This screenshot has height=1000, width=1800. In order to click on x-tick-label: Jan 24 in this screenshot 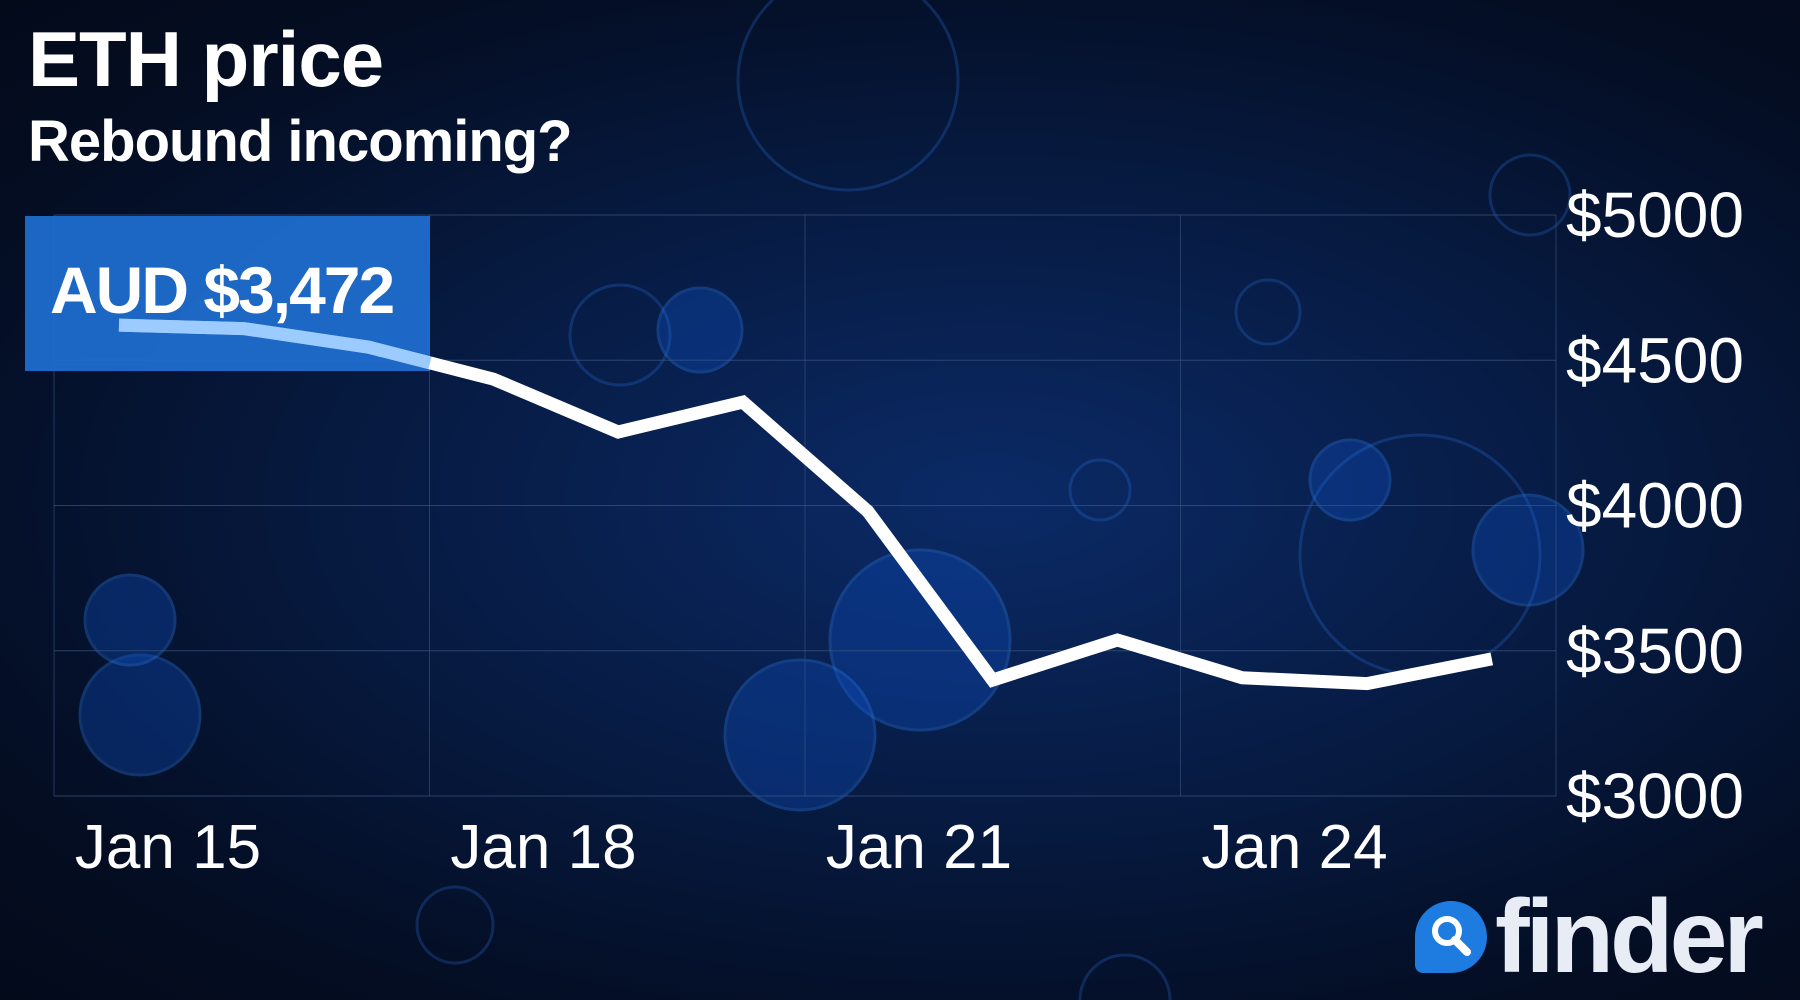, I will do `click(1294, 847)`.